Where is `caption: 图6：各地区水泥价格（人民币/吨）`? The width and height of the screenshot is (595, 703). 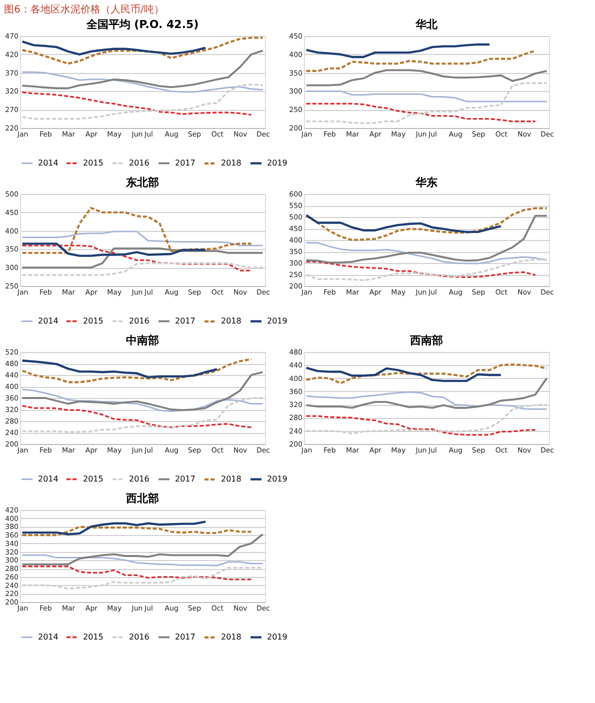 caption: 图6：各地区水泥价格（人民币/吨） is located at coordinates (84, 10).